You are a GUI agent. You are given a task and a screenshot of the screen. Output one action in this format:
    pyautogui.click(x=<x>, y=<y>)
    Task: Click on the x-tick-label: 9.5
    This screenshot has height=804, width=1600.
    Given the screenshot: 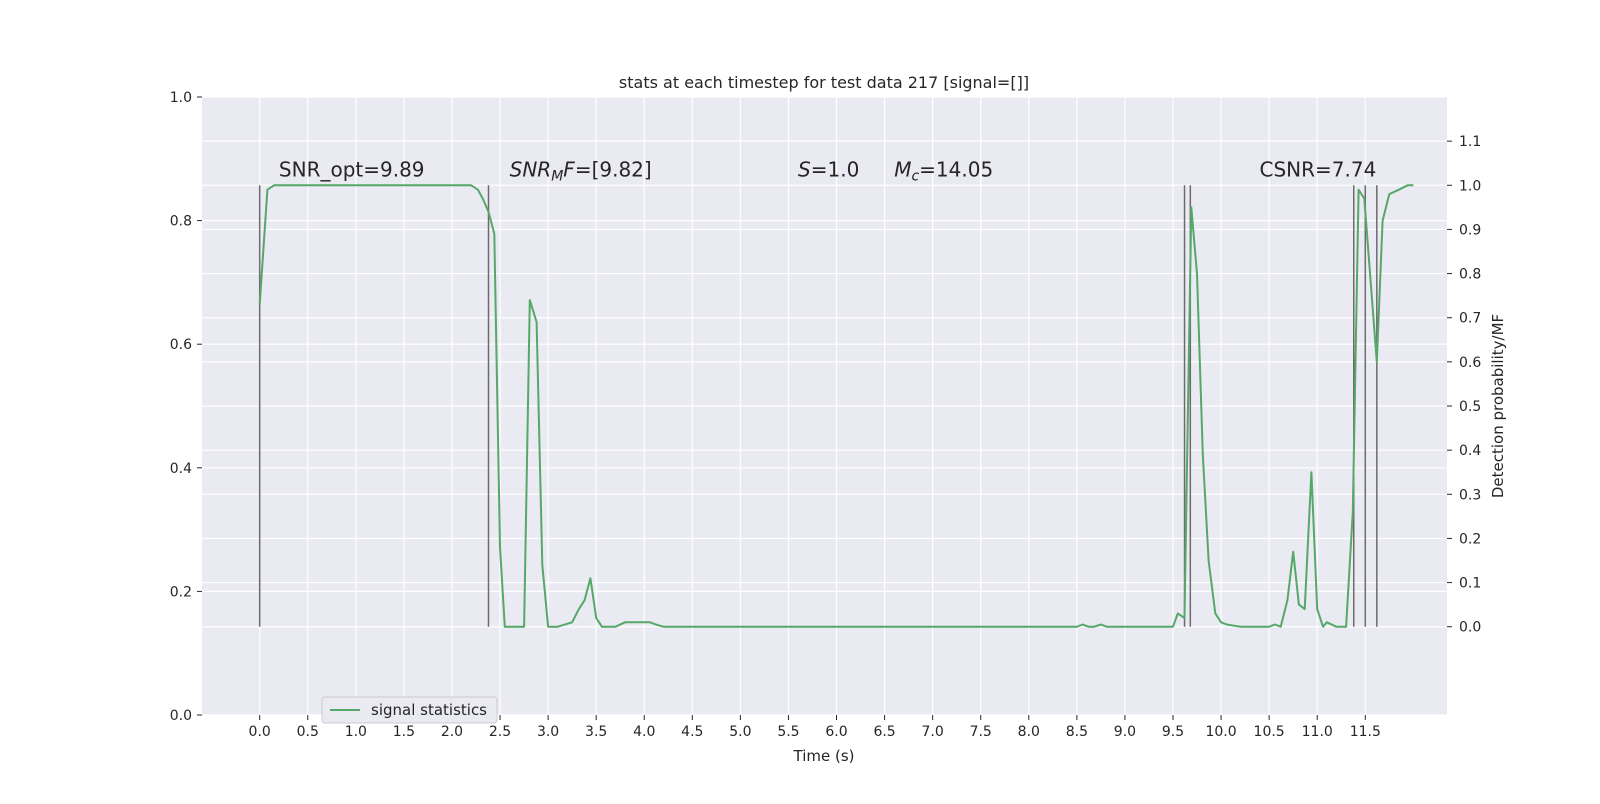 What is the action you would take?
    pyautogui.click(x=1173, y=732)
    